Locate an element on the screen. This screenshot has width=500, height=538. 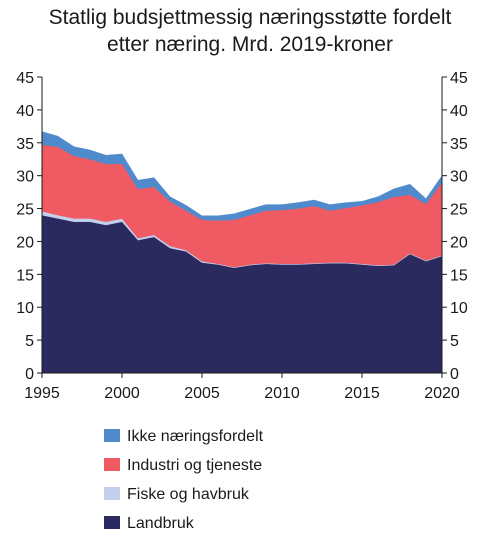
y-tick-label-right: 5 is located at coordinates (454, 341).